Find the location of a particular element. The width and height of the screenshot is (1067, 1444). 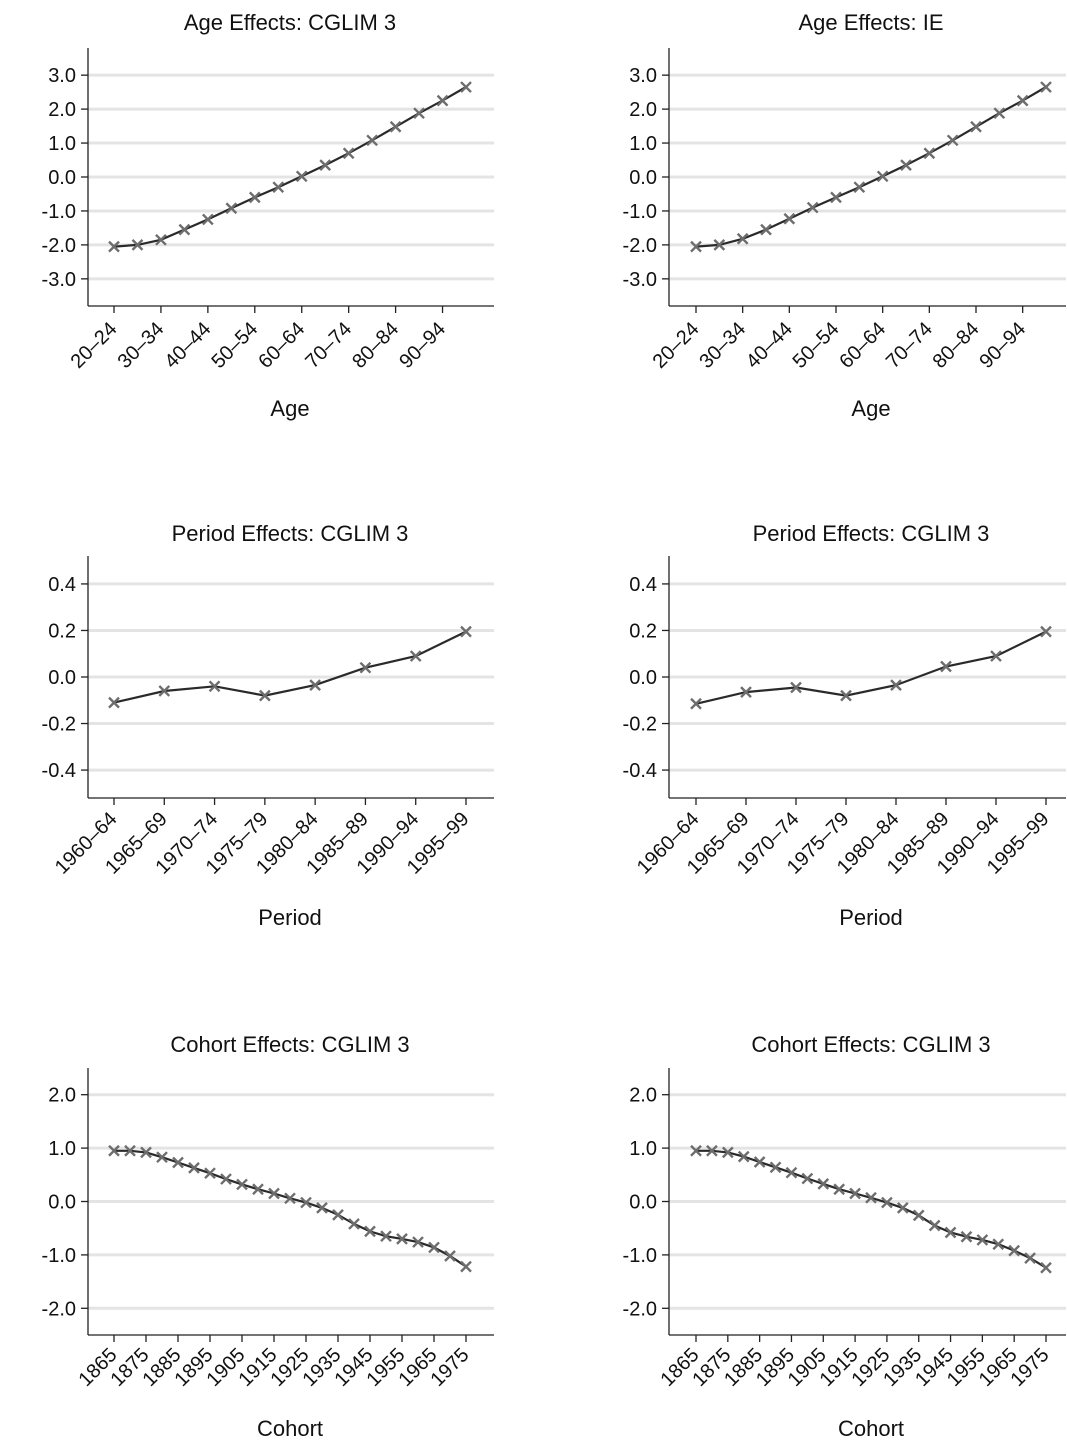

y-tick-label: -0.4 is located at coordinates (59, 771).